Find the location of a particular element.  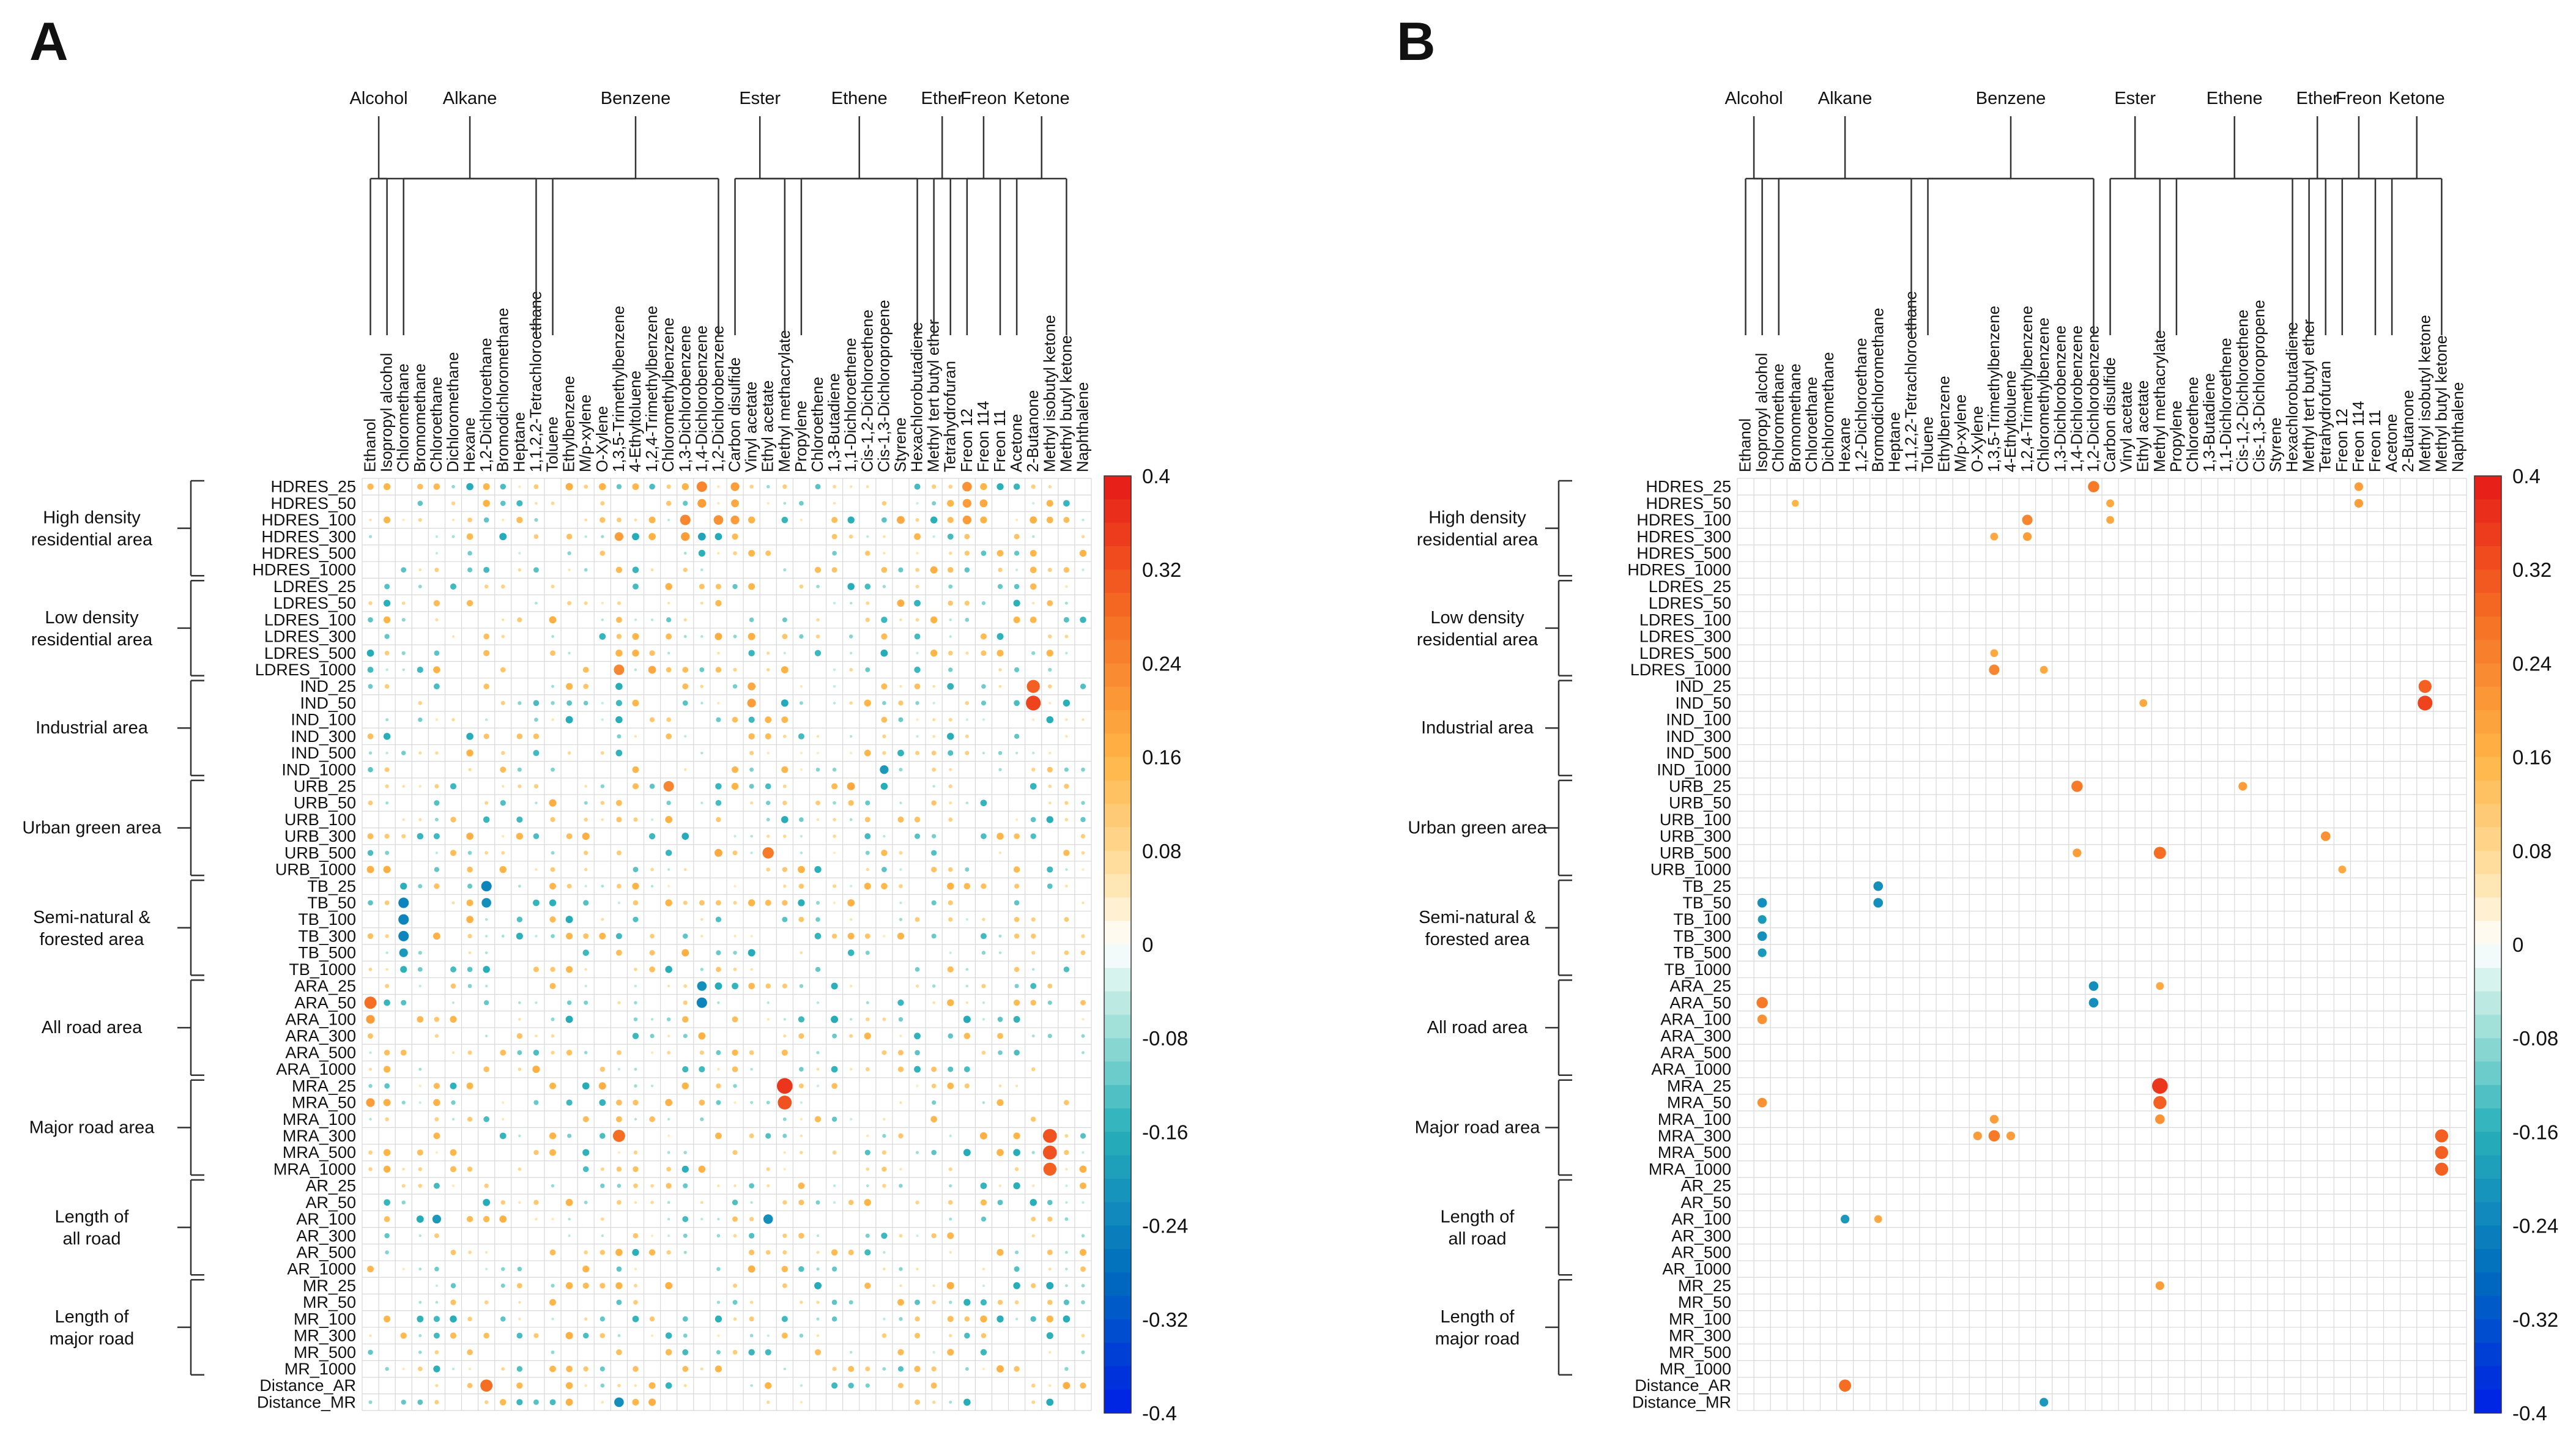

row-label: ARA_1000 is located at coordinates (316, 1069).